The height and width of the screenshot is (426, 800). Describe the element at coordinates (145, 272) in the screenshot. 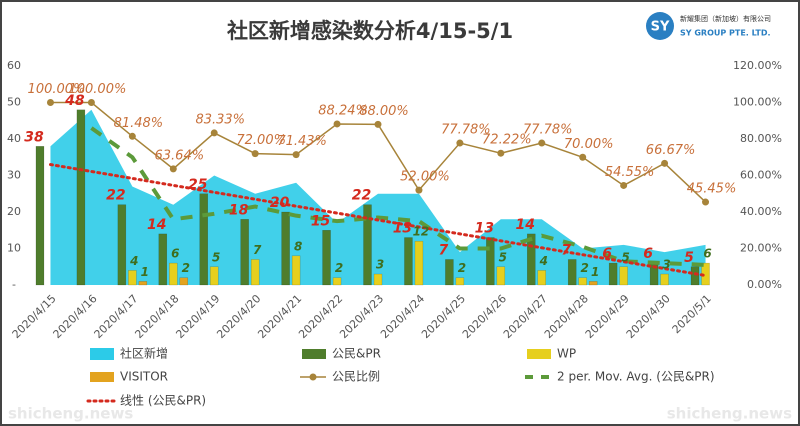

I see `bar-label: 1` at that location.